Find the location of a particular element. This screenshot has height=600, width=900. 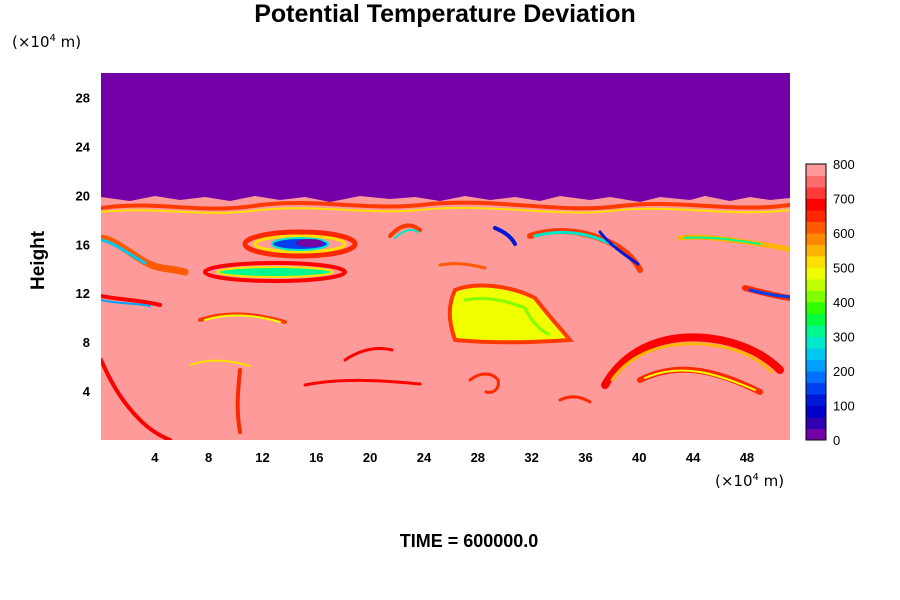

colorbar-tick-label: 400 is located at coordinates (844, 302).